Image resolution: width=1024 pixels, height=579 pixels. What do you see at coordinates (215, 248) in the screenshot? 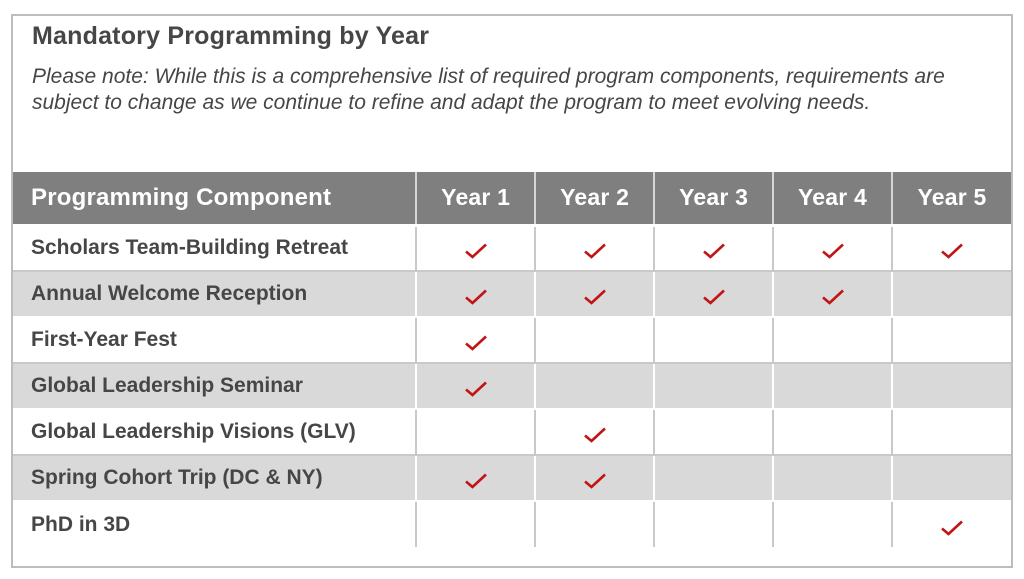
I see `component-cell: Scholars Team-Building Retreat` at bounding box center [215, 248].